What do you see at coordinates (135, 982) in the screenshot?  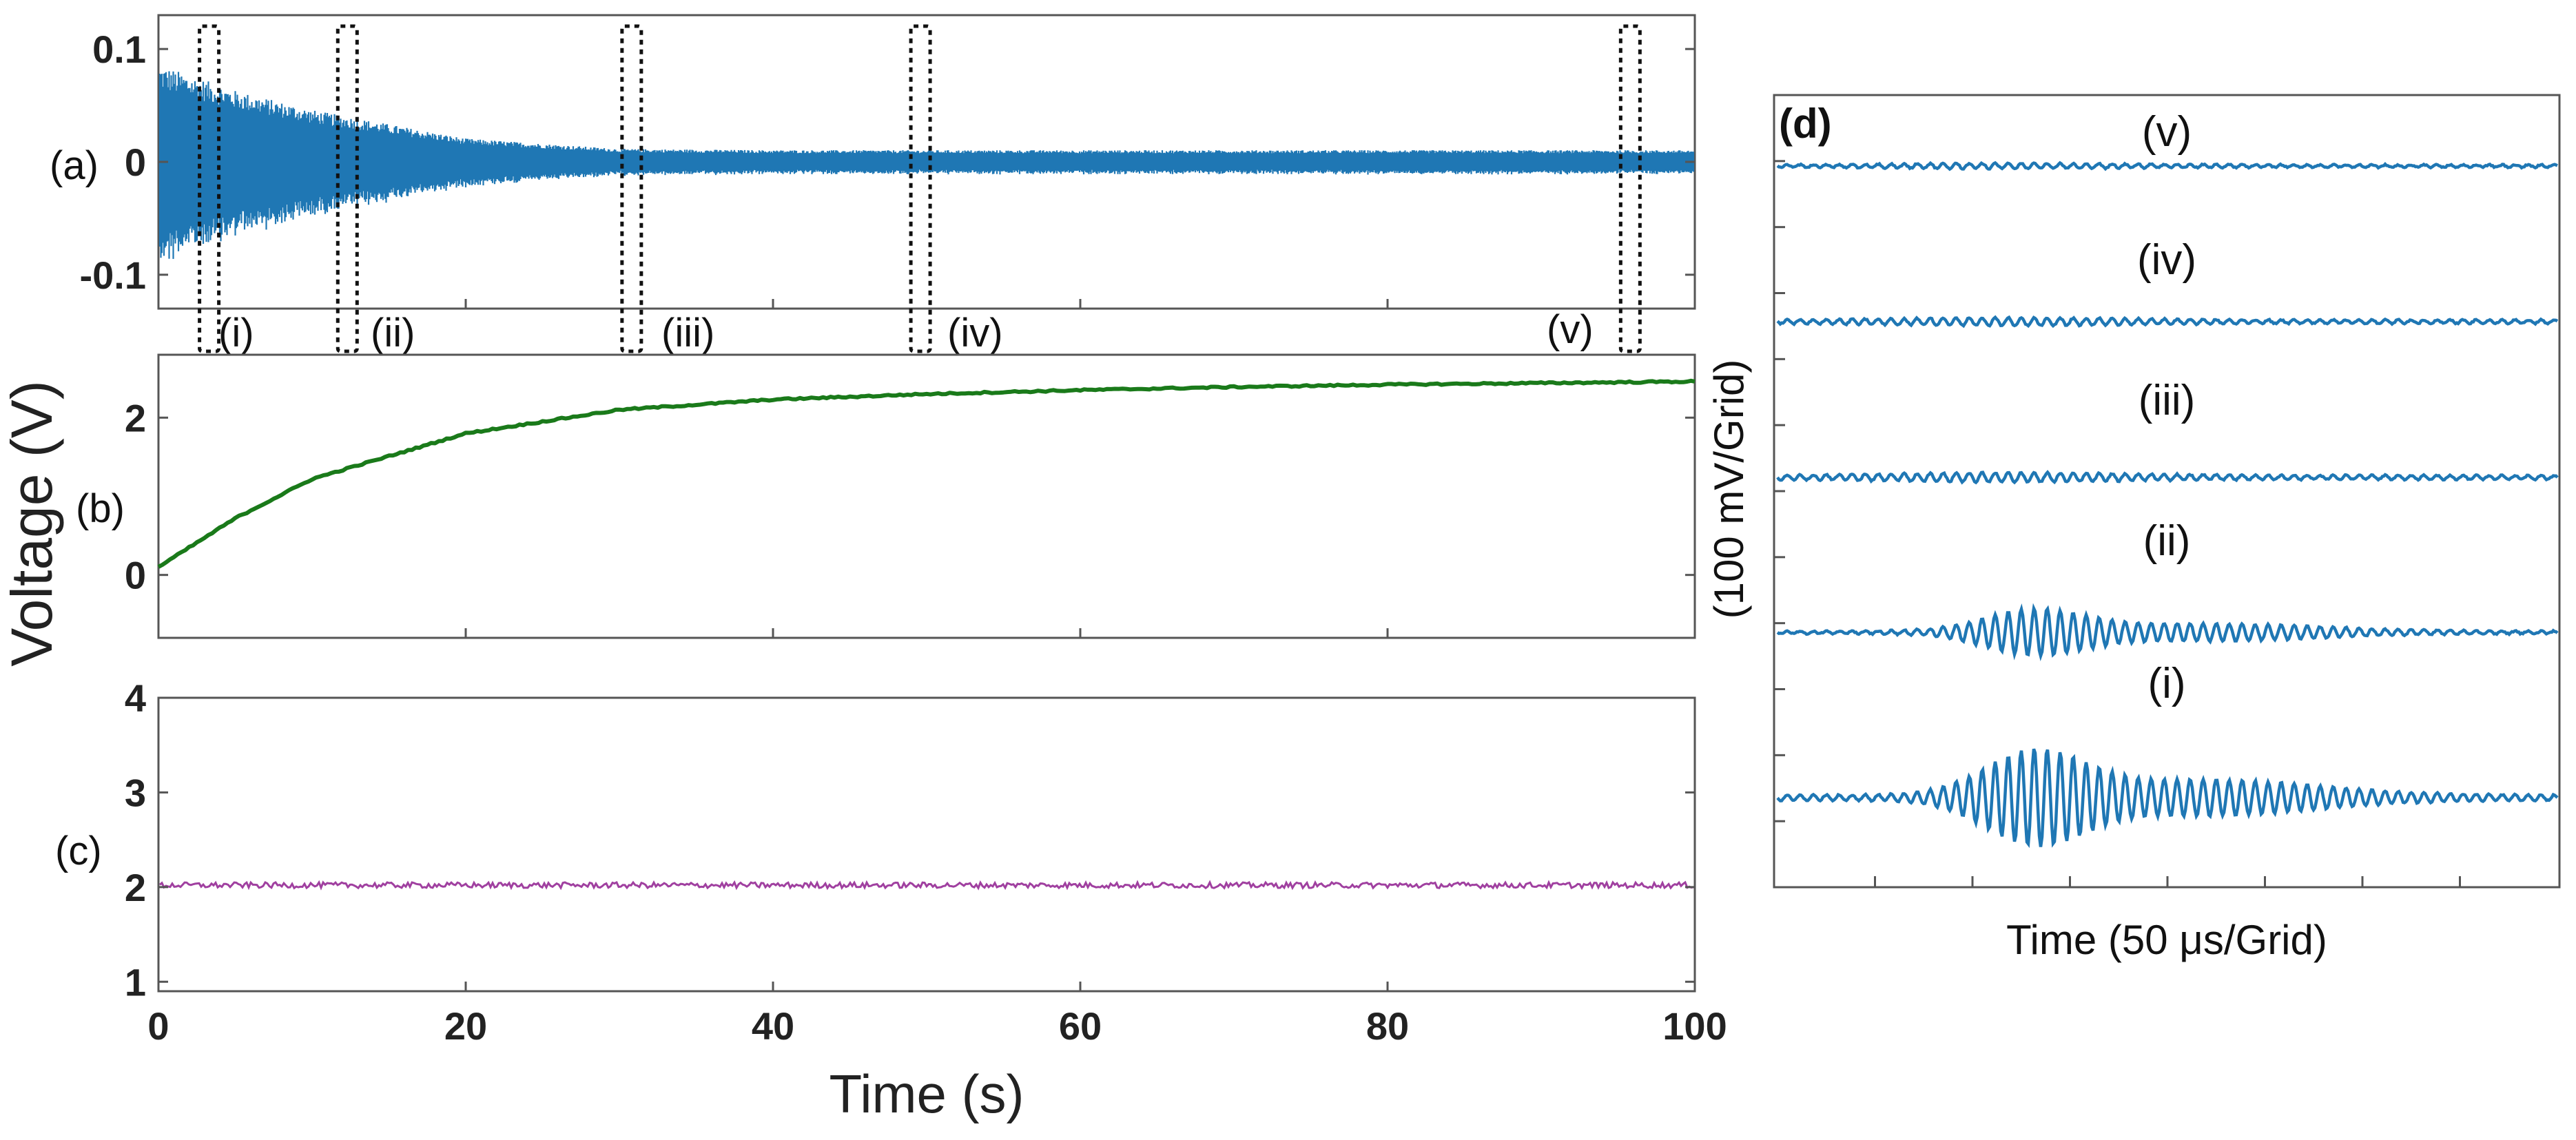 I see `ytick-label: 1` at bounding box center [135, 982].